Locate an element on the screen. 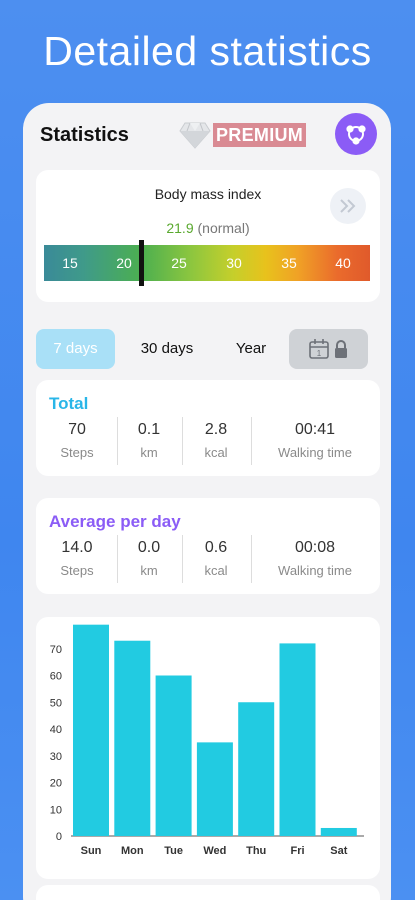 Image resolution: width=415 pixels, height=900 pixels. total-title: Total is located at coordinates (69, 403).